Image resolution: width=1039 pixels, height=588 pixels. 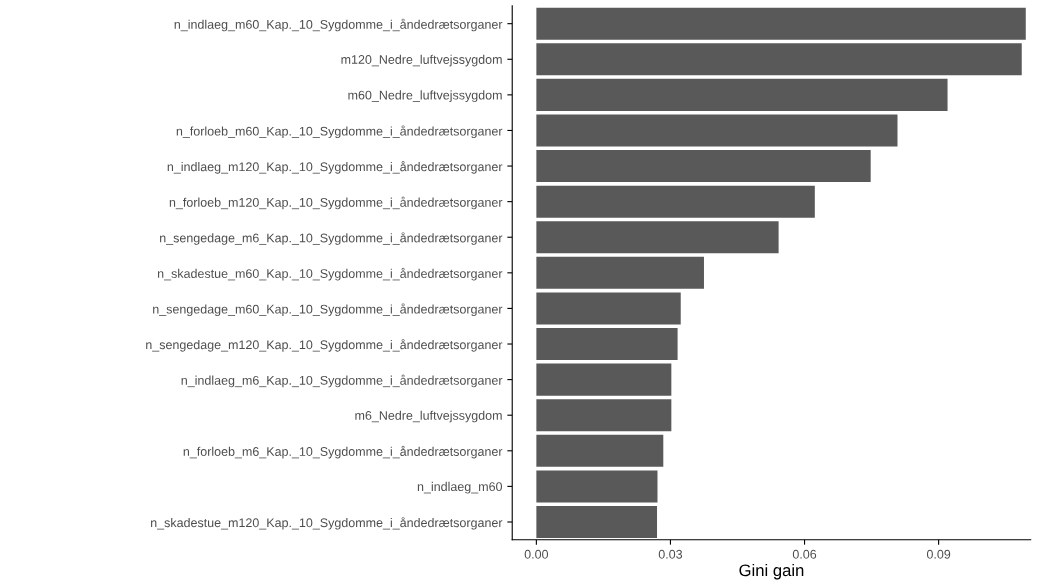 What do you see at coordinates (938, 554) in the screenshot?
I see `x-tick-label: 0.09` at bounding box center [938, 554].